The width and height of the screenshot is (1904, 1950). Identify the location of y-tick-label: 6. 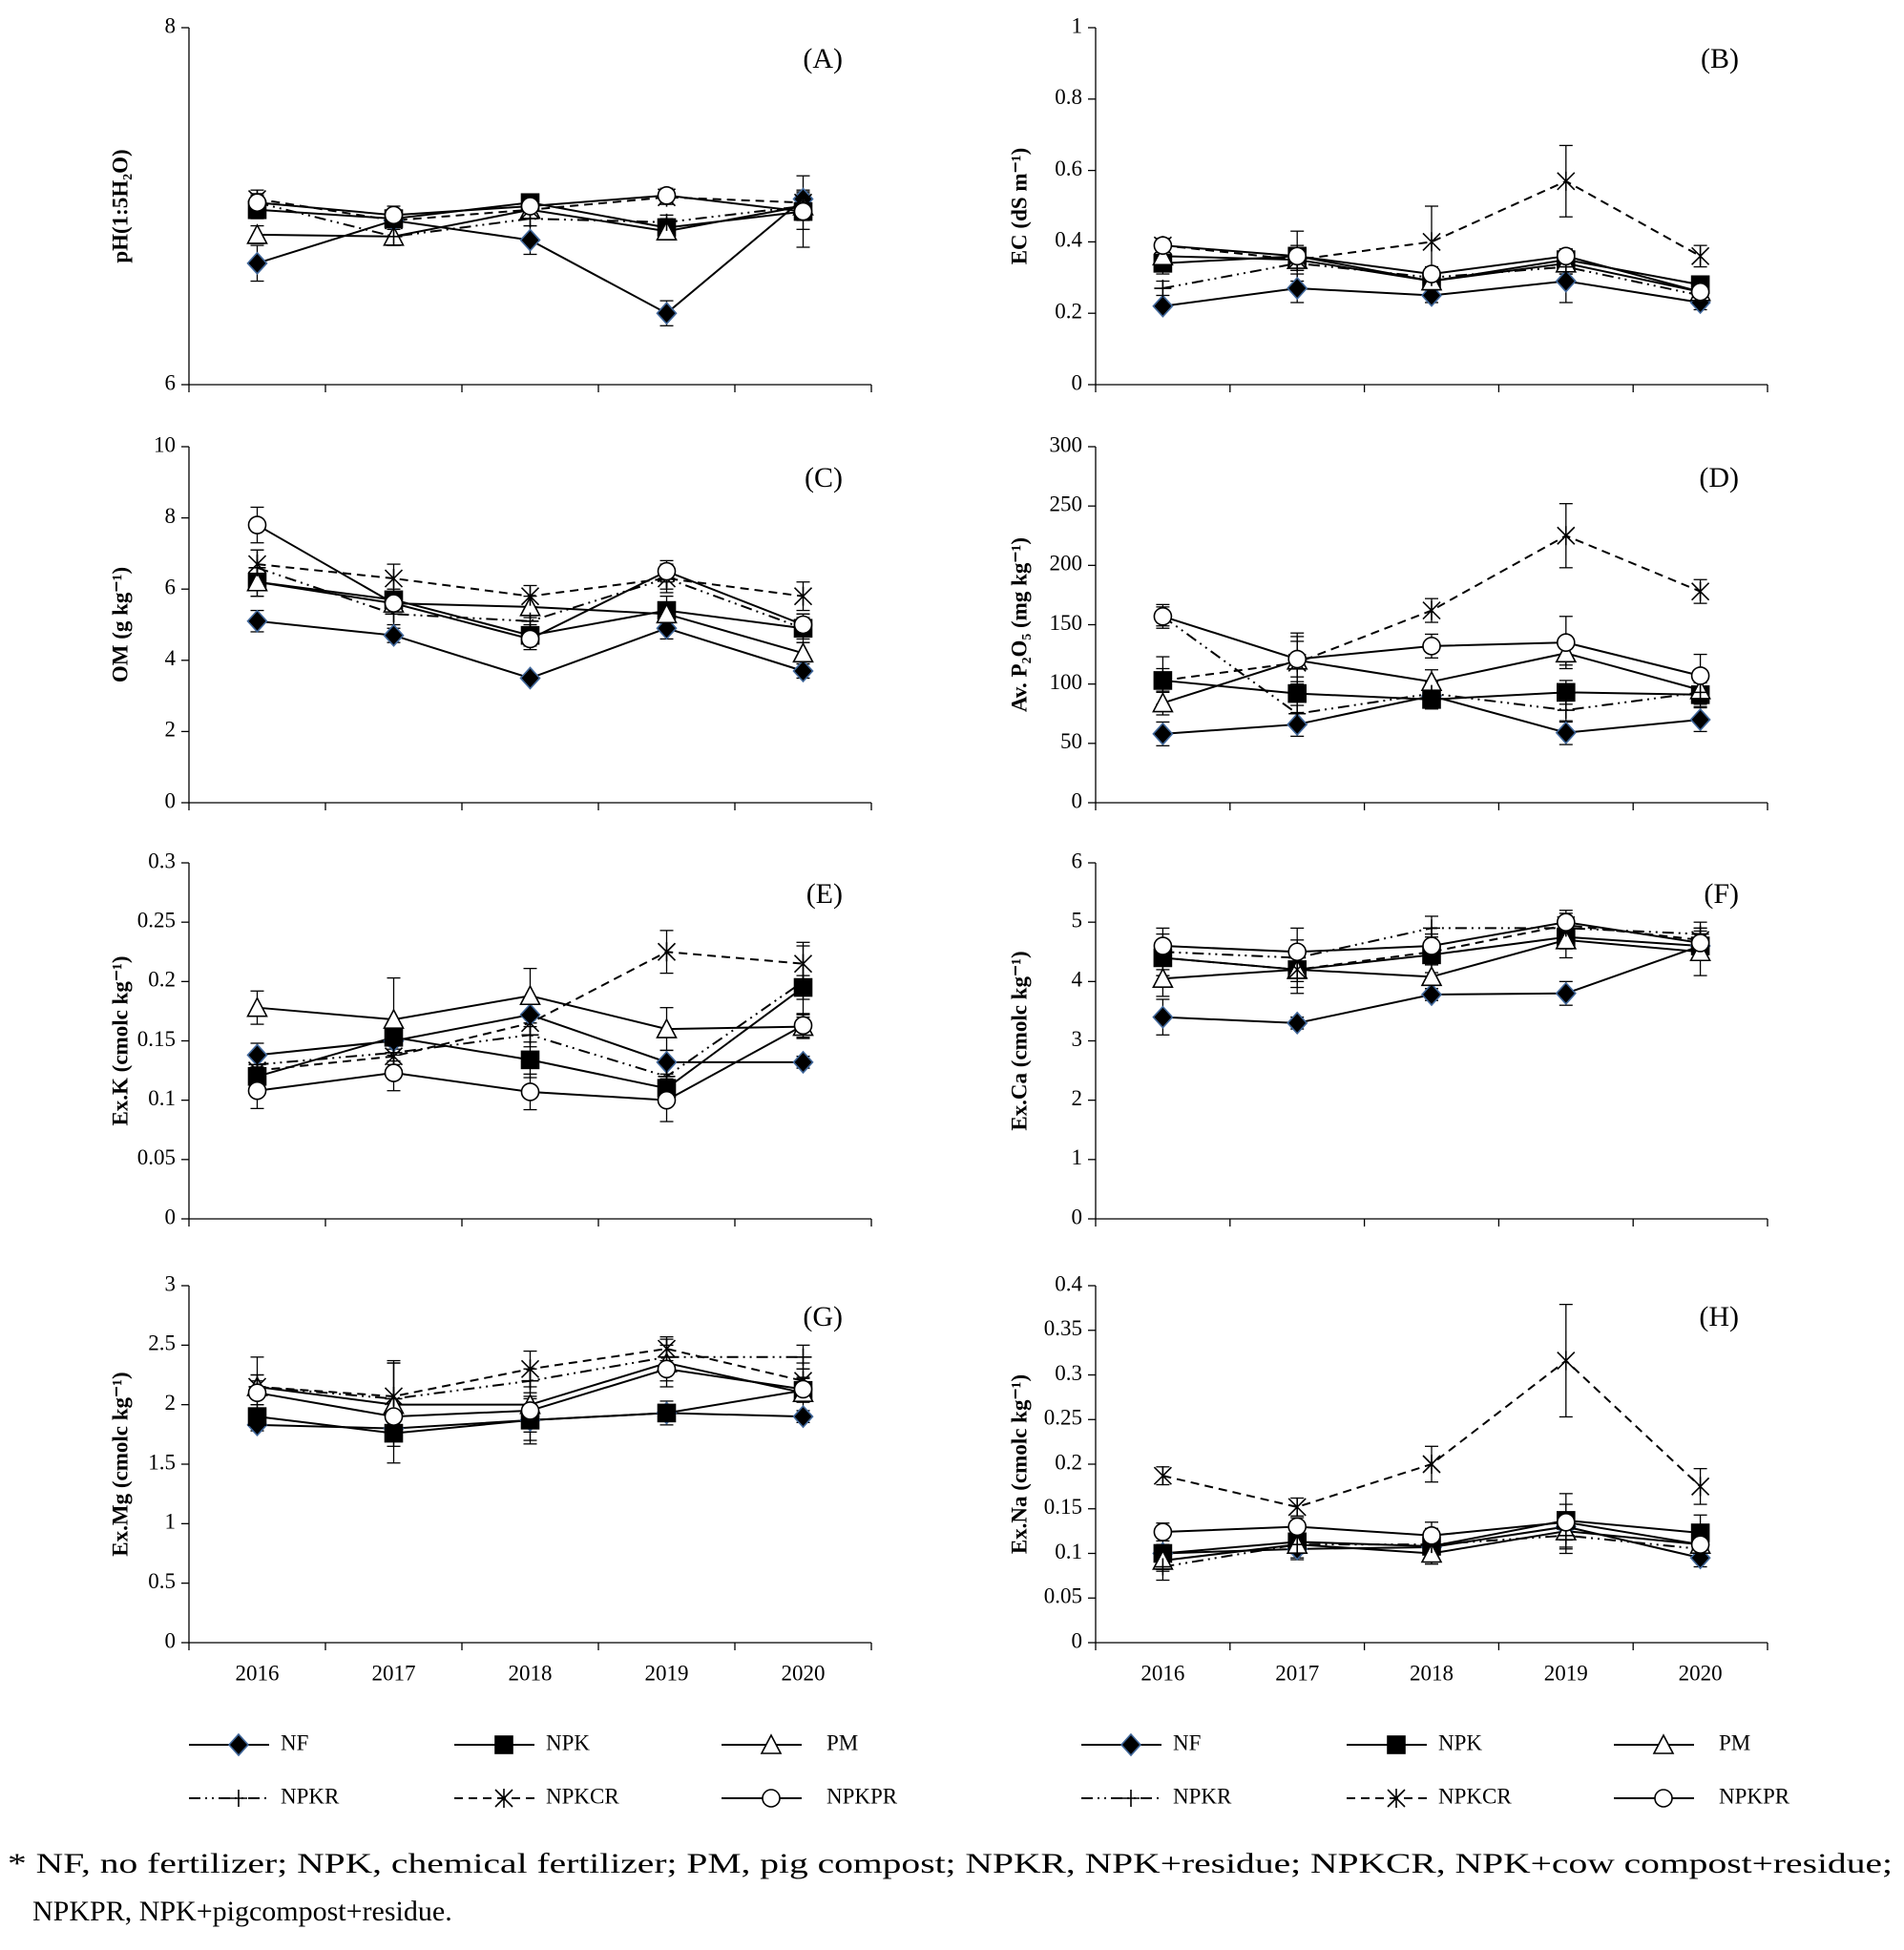
(1077, 860).